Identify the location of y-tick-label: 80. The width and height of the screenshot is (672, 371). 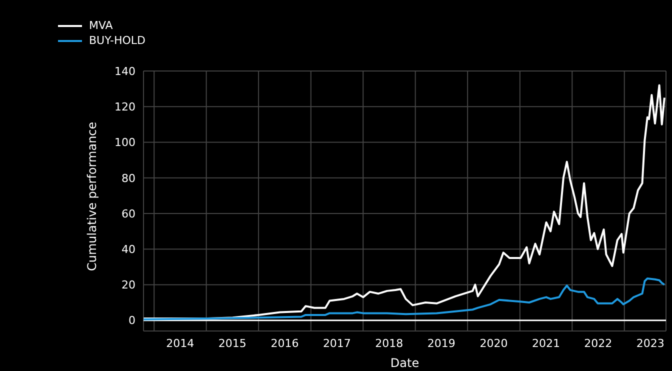
(129, 178).